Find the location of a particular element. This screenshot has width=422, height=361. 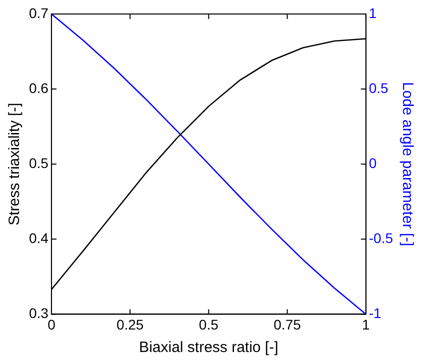

y-tick-label: 0.3 is located at coordinates (38, 313).